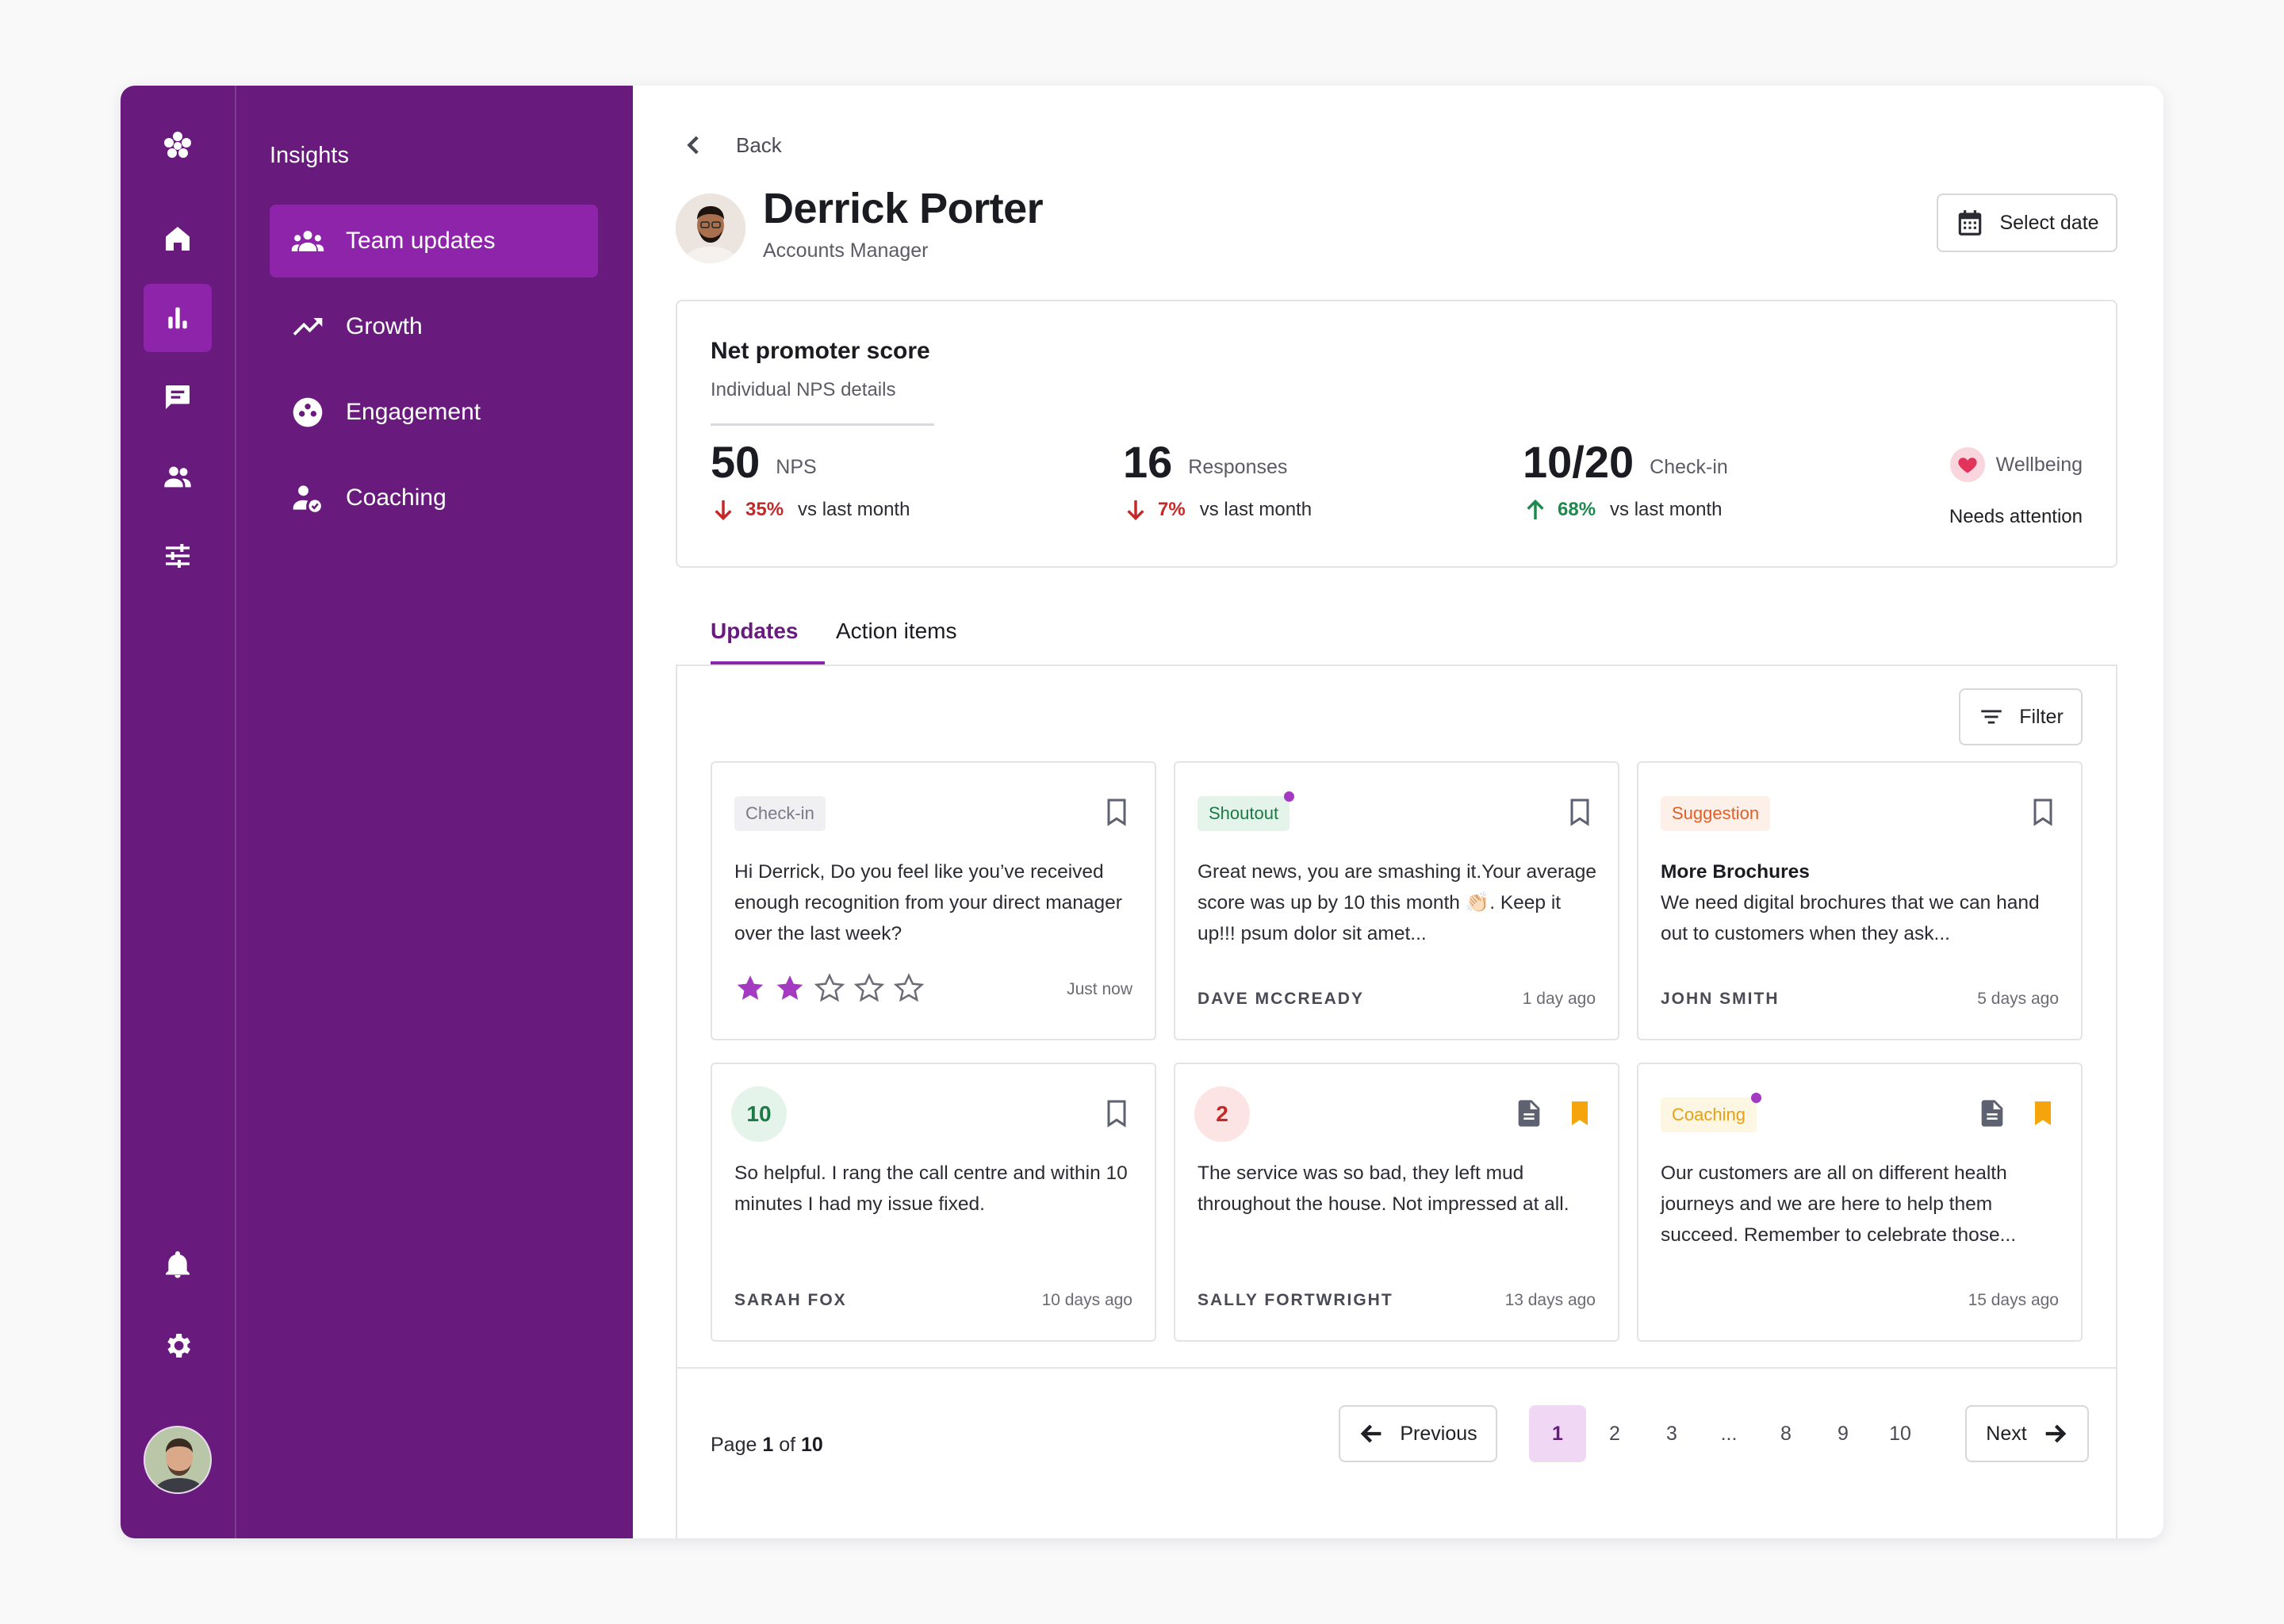  I want to click on card-author: SALLY FORTWRIGHT, so click(1295, 1300).